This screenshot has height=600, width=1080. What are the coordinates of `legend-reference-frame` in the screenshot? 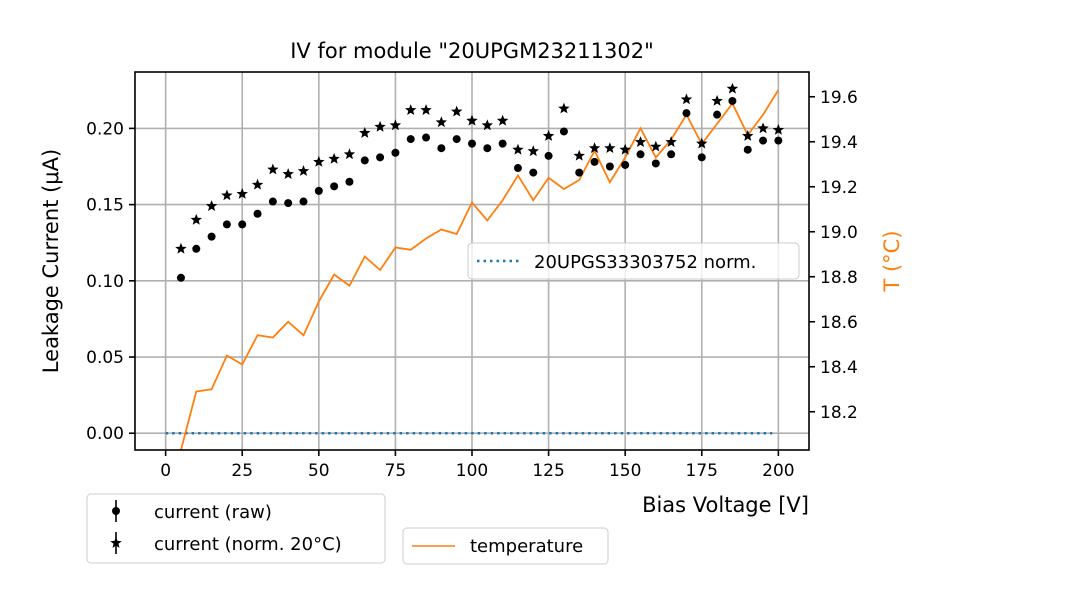 It's located at (633, 261).